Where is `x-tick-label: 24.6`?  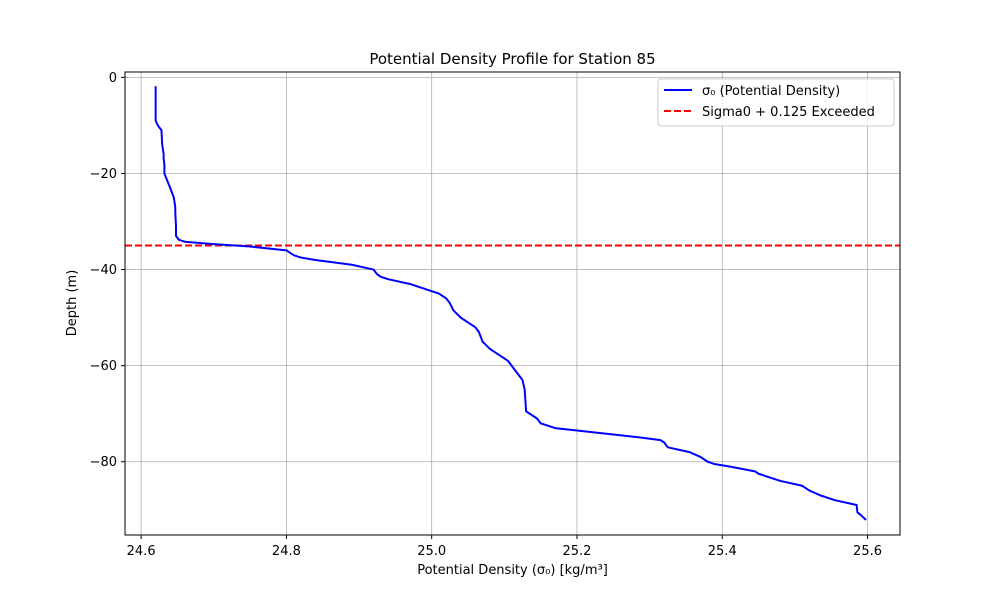 x-tick-label: 24.6 is located at coordinates (141, 551).